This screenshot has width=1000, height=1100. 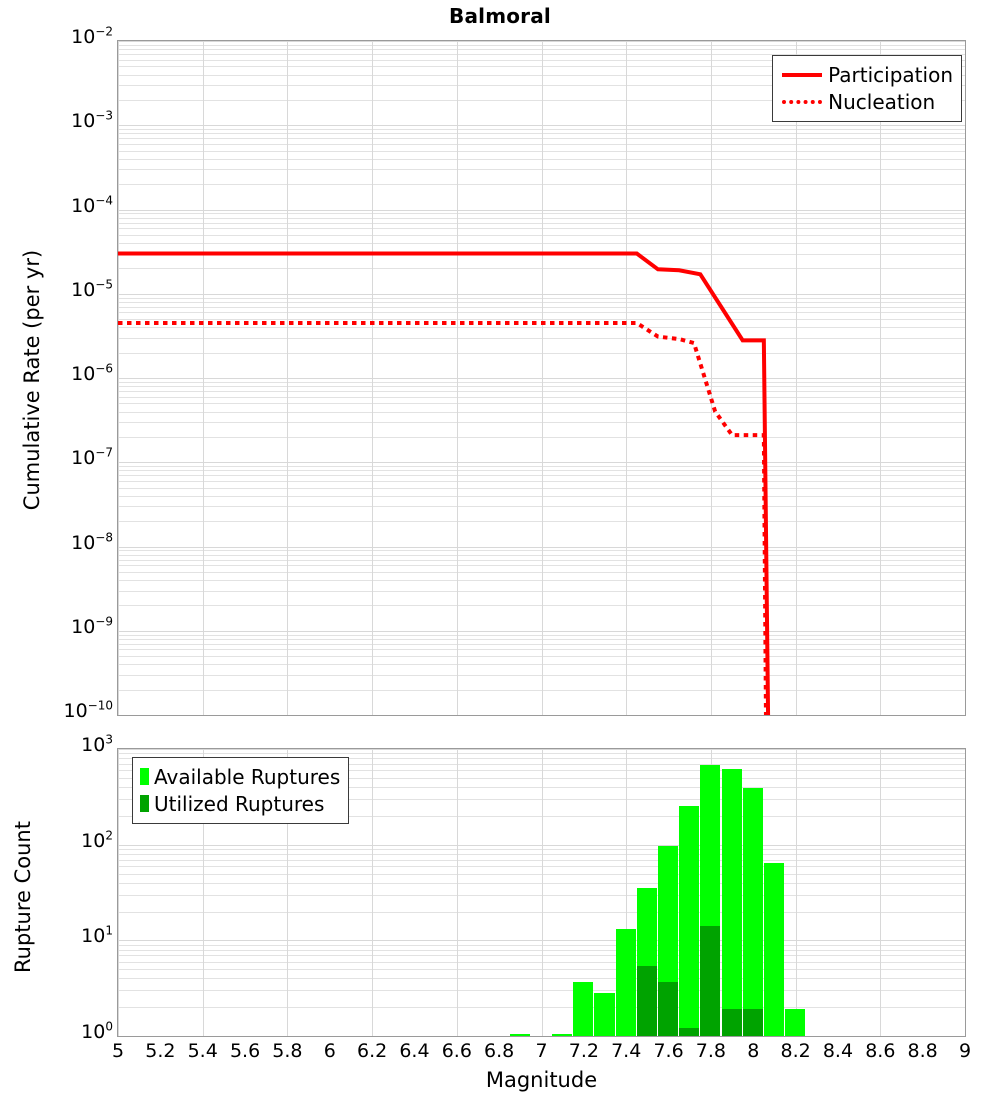 What do you see at coordinates (247, 776) in the screenshot?
I see `legend-label-available: Available Ruptures` at bounding box center [247, 776].